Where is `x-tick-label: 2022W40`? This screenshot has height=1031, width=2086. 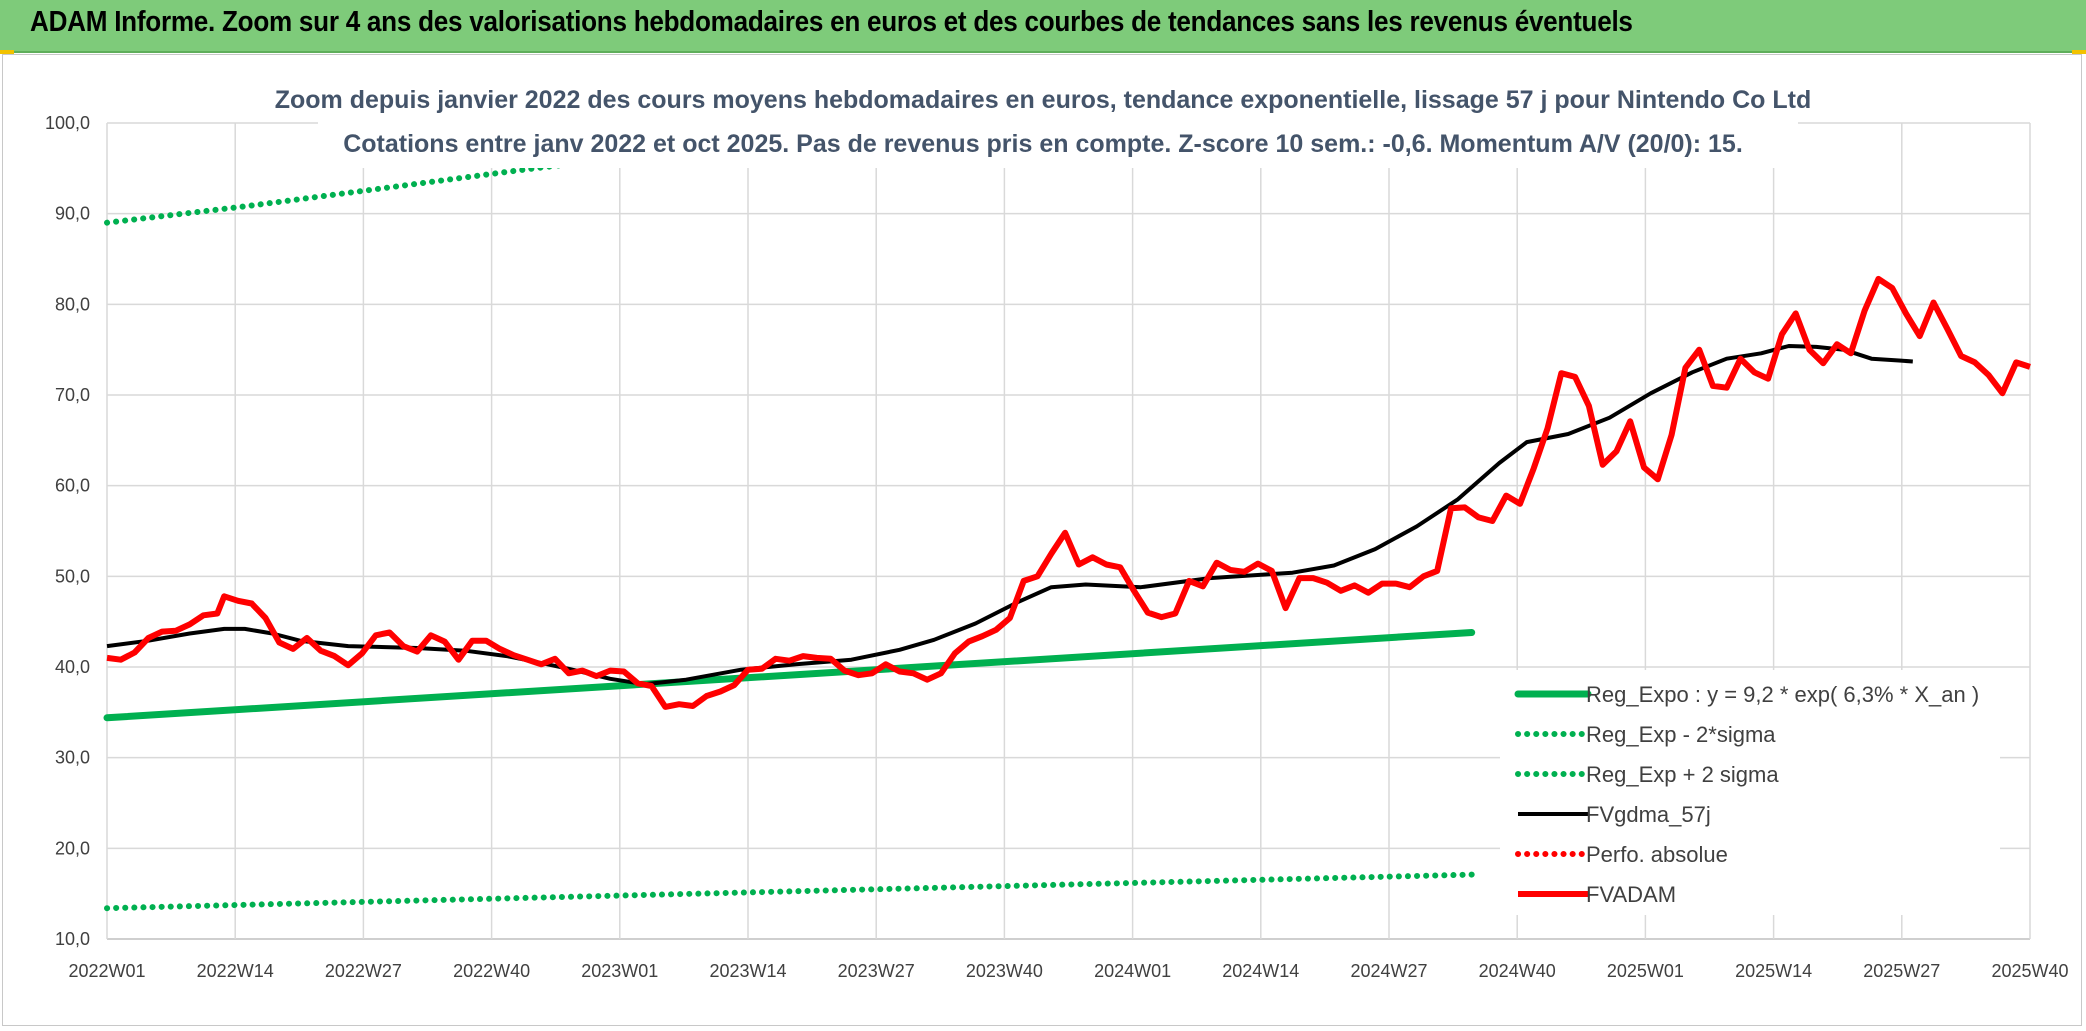
x-tick-label: 2022W40 is located at coordinates (491, 971).